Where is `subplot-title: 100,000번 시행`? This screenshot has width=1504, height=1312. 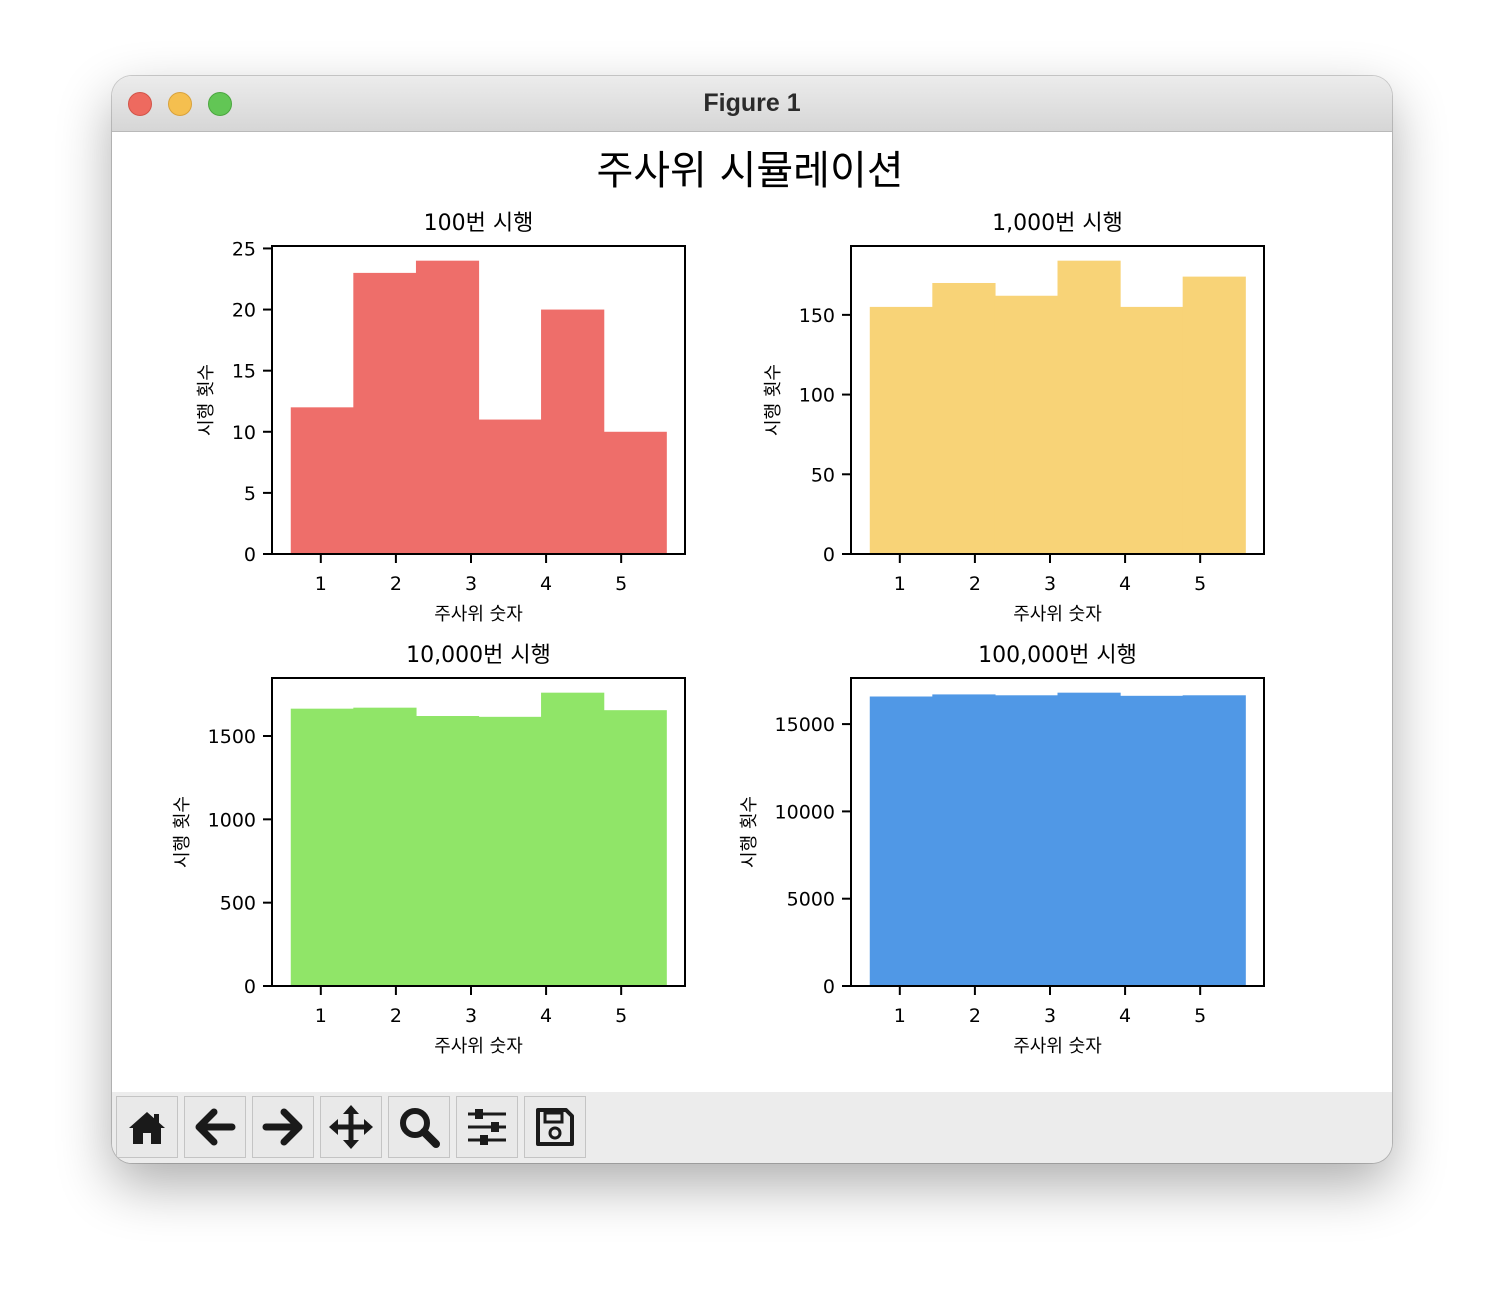
subplot-title: 100,000번 시행 is located at coordinates (1057, 655).